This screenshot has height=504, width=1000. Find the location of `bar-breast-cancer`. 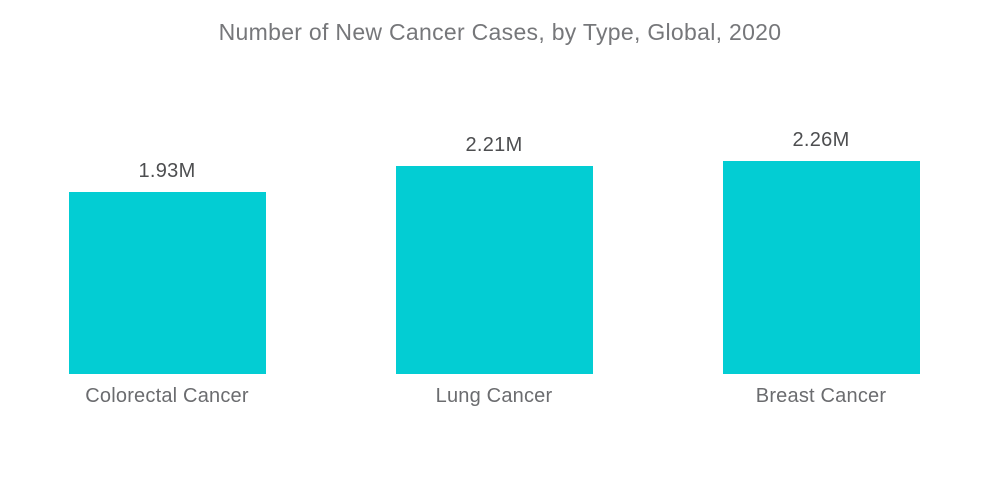

bar-breast-cancer is located at coordinates (821, 267).